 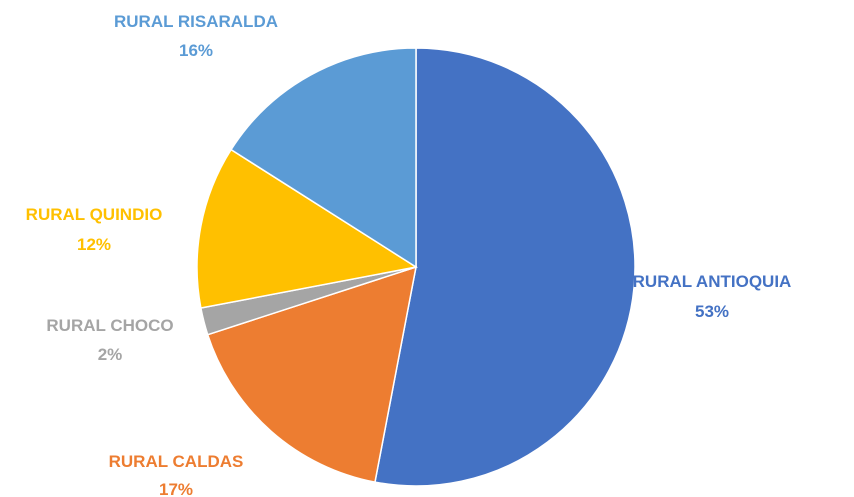 What do you see at coordinates (176, 488) in the screenshot?
I see `slice-value-label: 17%` at bounding box center [176, 488].